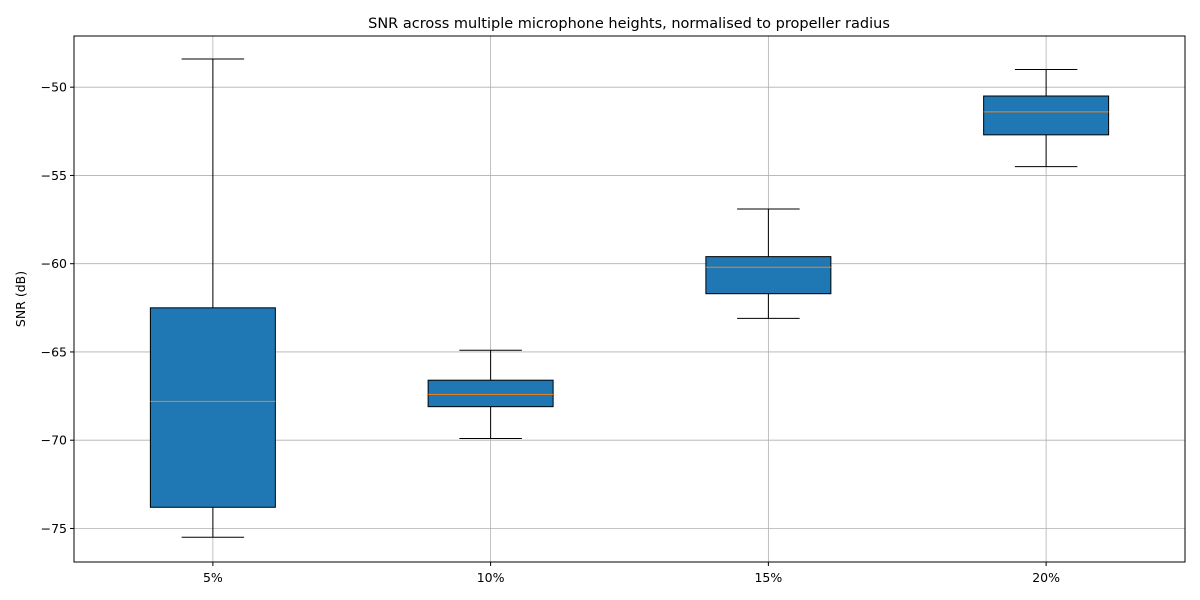 This screenshot has width=1200, height=600. Describe the element at coordinates (213, 577) in the screenshot. I see `x-tick-label: 5%` at that location.